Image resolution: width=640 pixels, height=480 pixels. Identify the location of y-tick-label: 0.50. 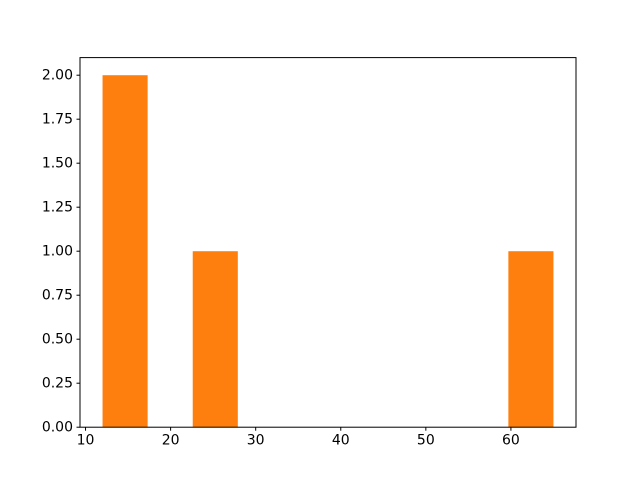
(57, 340).